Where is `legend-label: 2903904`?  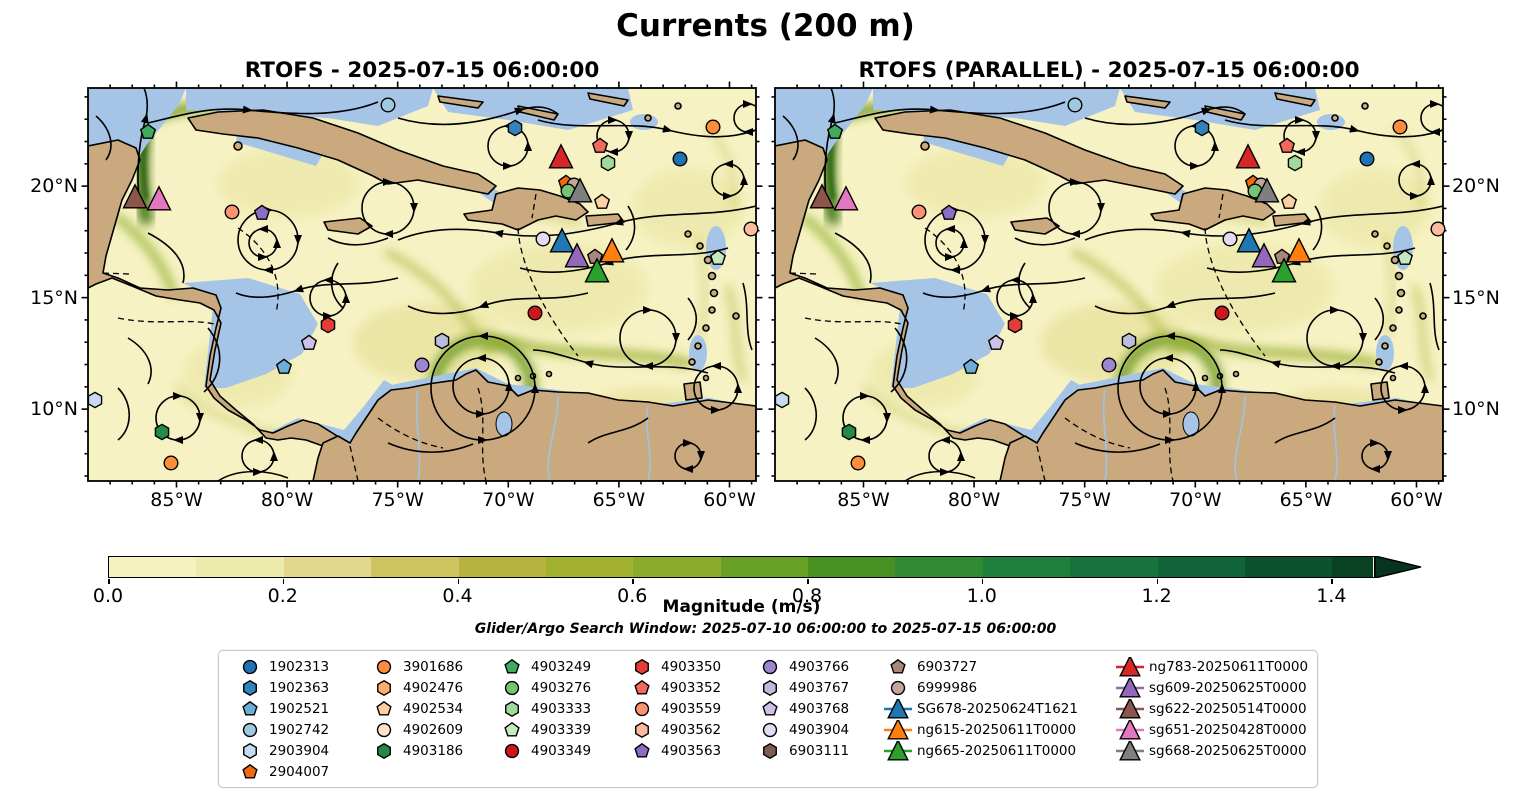
legend-label: 2903904 is located at coordinates (299, 750).